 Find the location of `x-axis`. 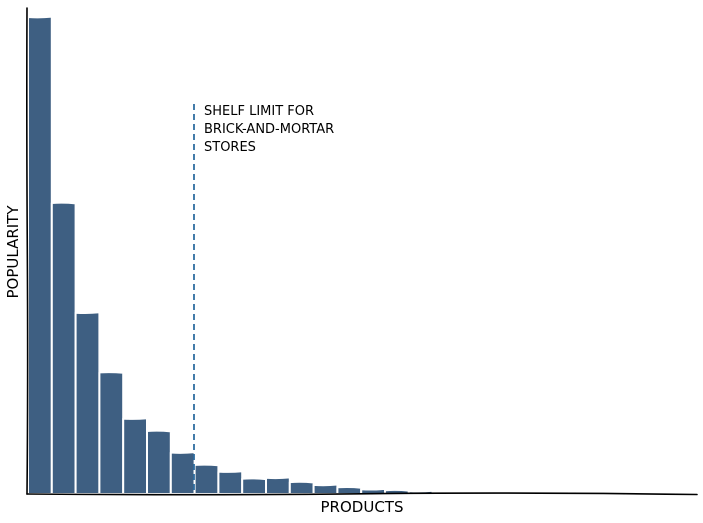

x-axis is located at coordinates (362, 494).